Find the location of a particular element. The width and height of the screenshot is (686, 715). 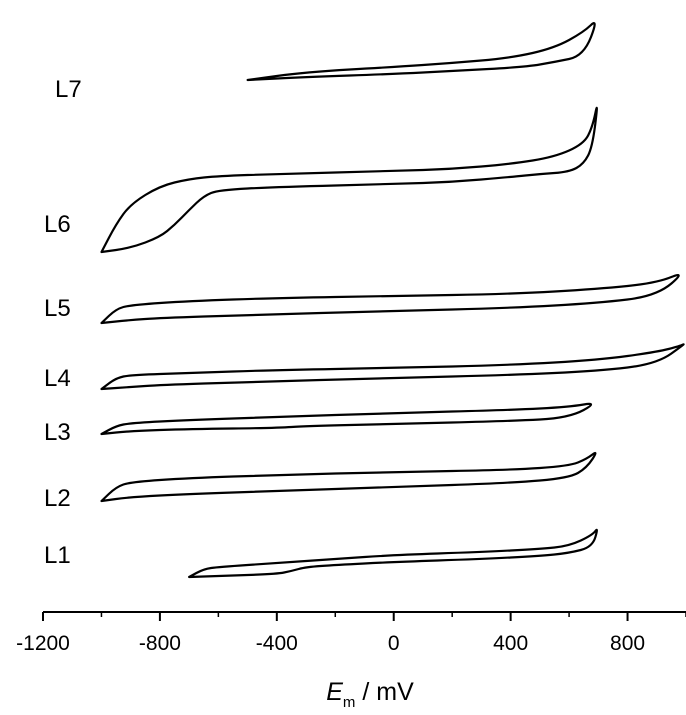

series-label-l7: L7 is located at coordinates (68, 89).